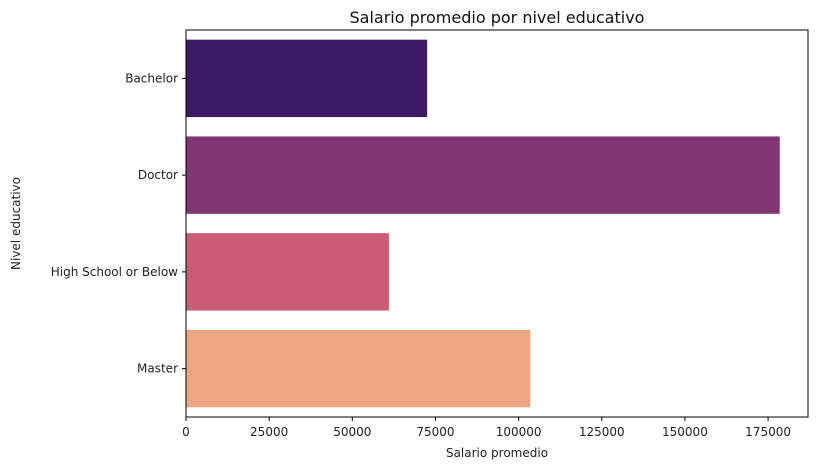 This screenshot has height=470, width=816. I want to click on bar-master, so click(358, 368).